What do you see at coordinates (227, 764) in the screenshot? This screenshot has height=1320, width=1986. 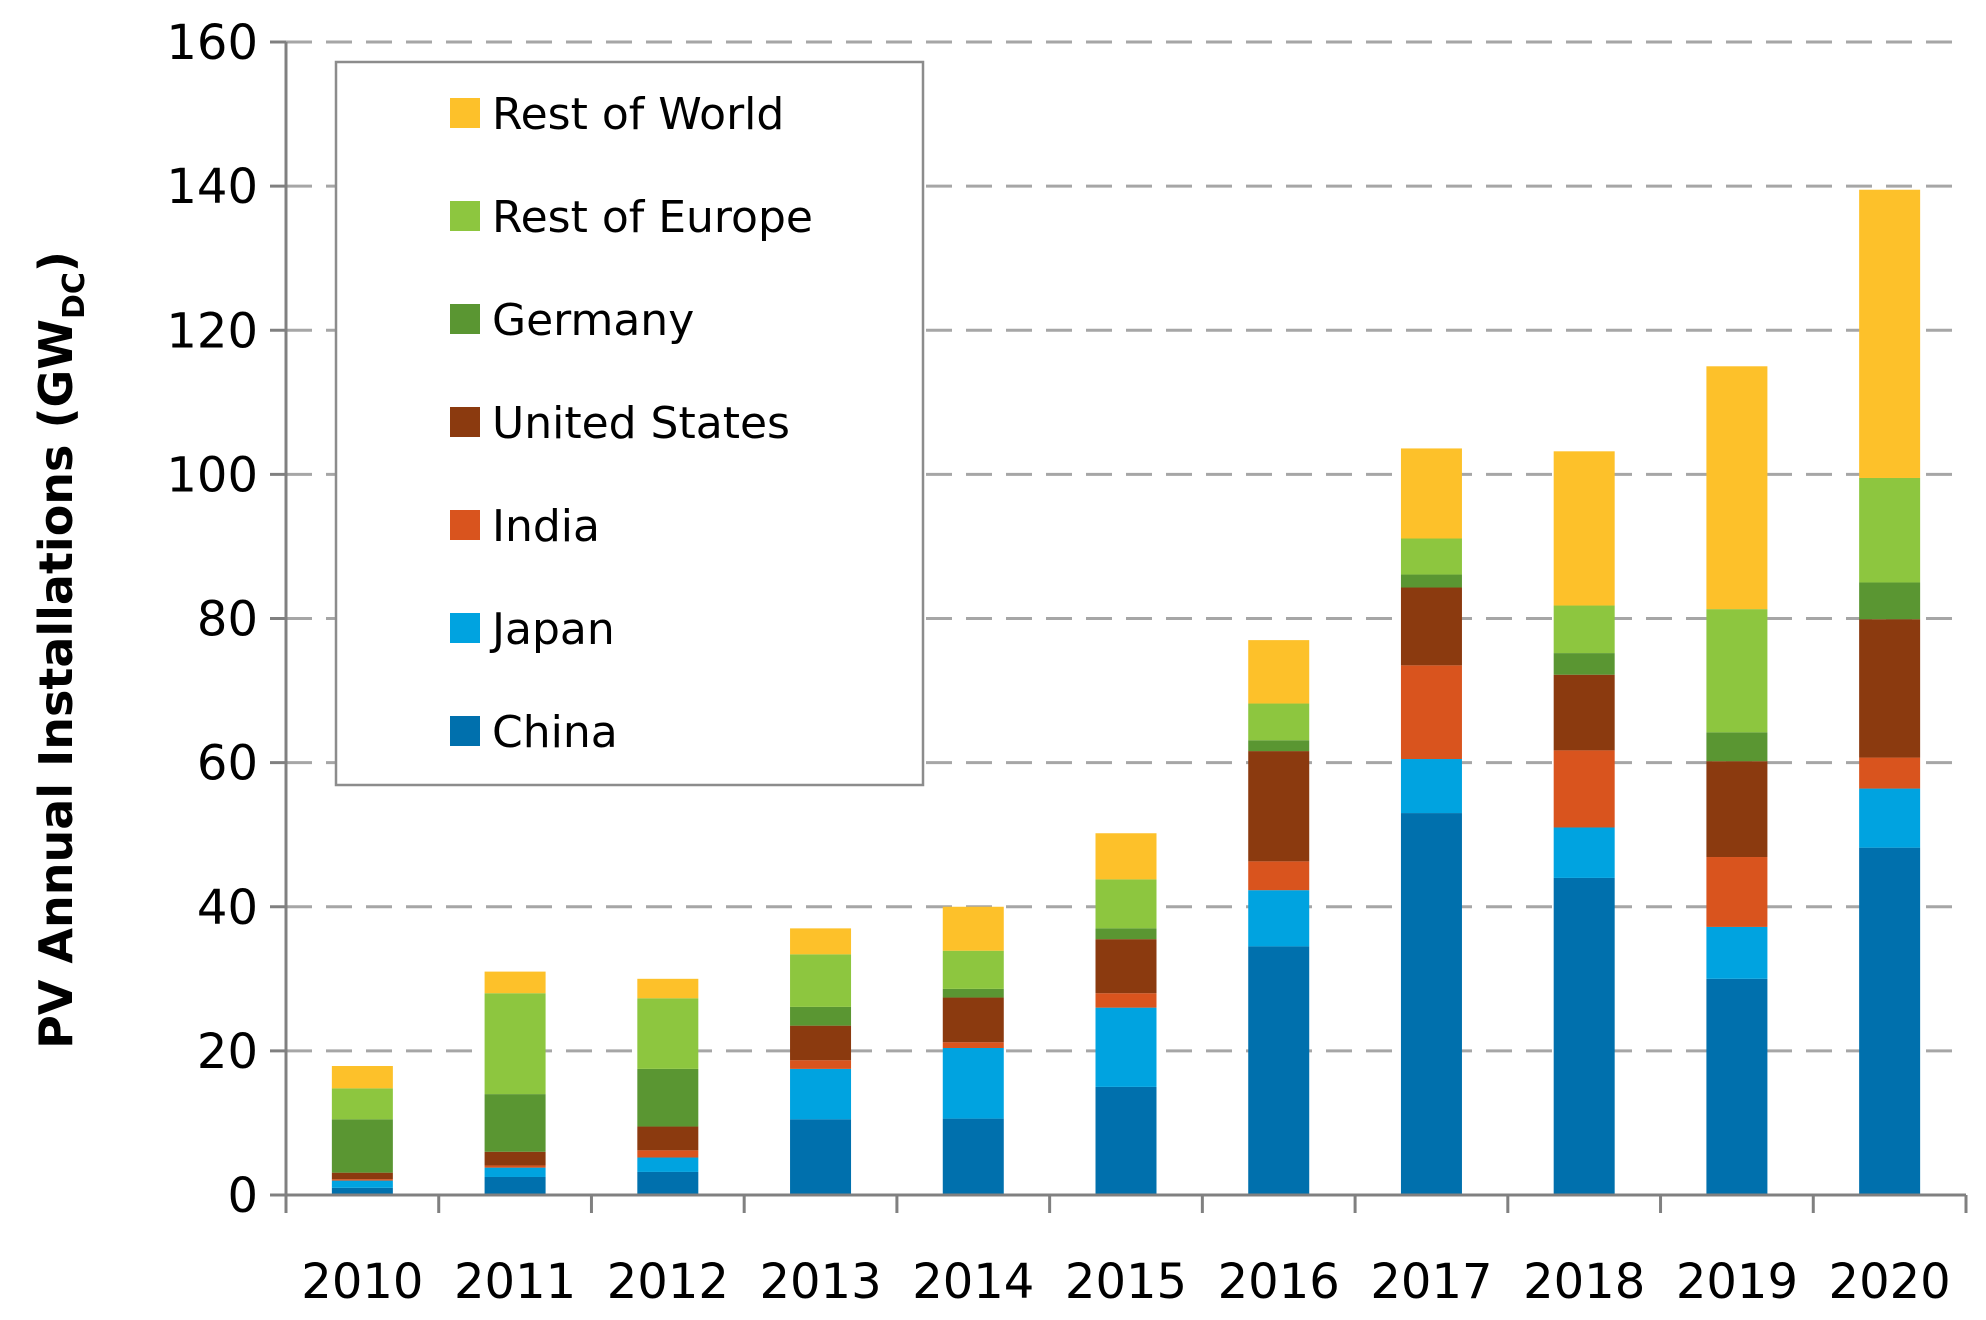 I see `y-tick-label: 60` at bounding box center [227, 764].